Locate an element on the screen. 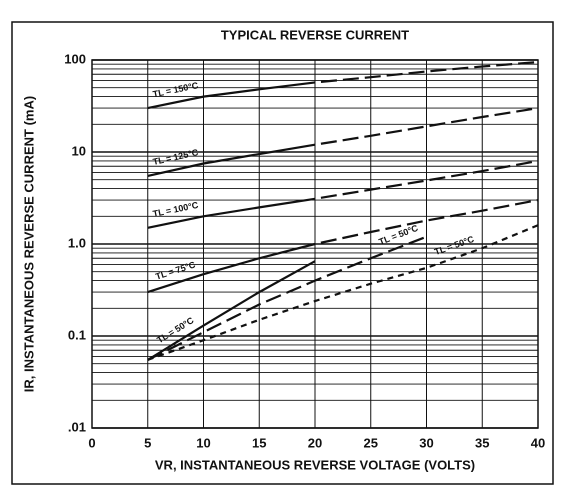  y-tick-label: .01 is located at coordinates (77, 426).